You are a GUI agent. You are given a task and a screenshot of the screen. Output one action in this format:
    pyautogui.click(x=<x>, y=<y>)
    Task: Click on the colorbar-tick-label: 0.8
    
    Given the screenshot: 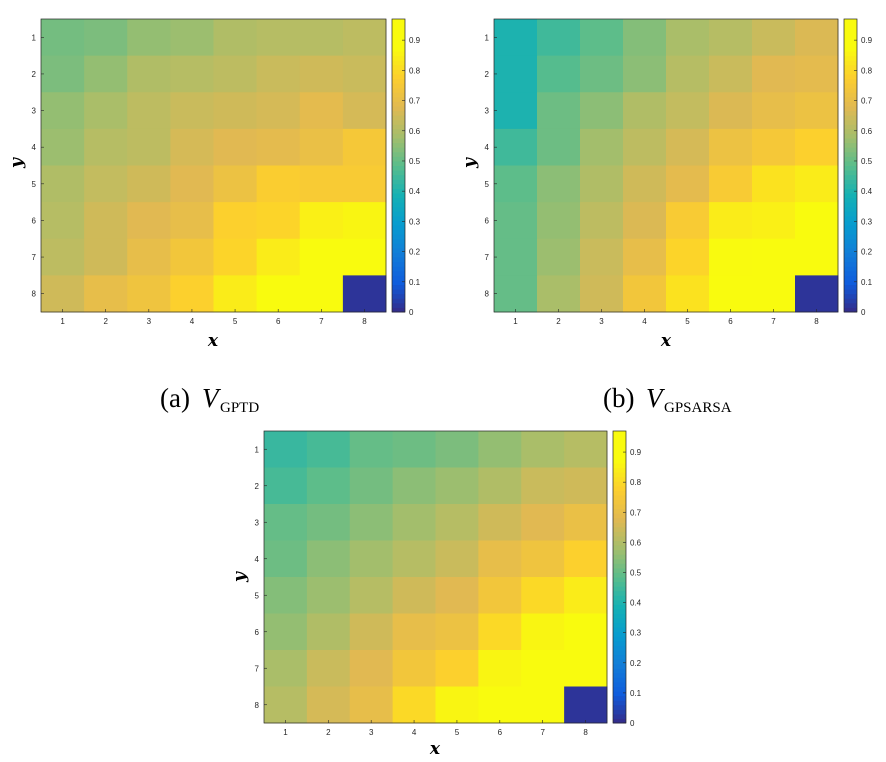 What is the action you would take?
    pyautogui.click(x=636, y=482)
    